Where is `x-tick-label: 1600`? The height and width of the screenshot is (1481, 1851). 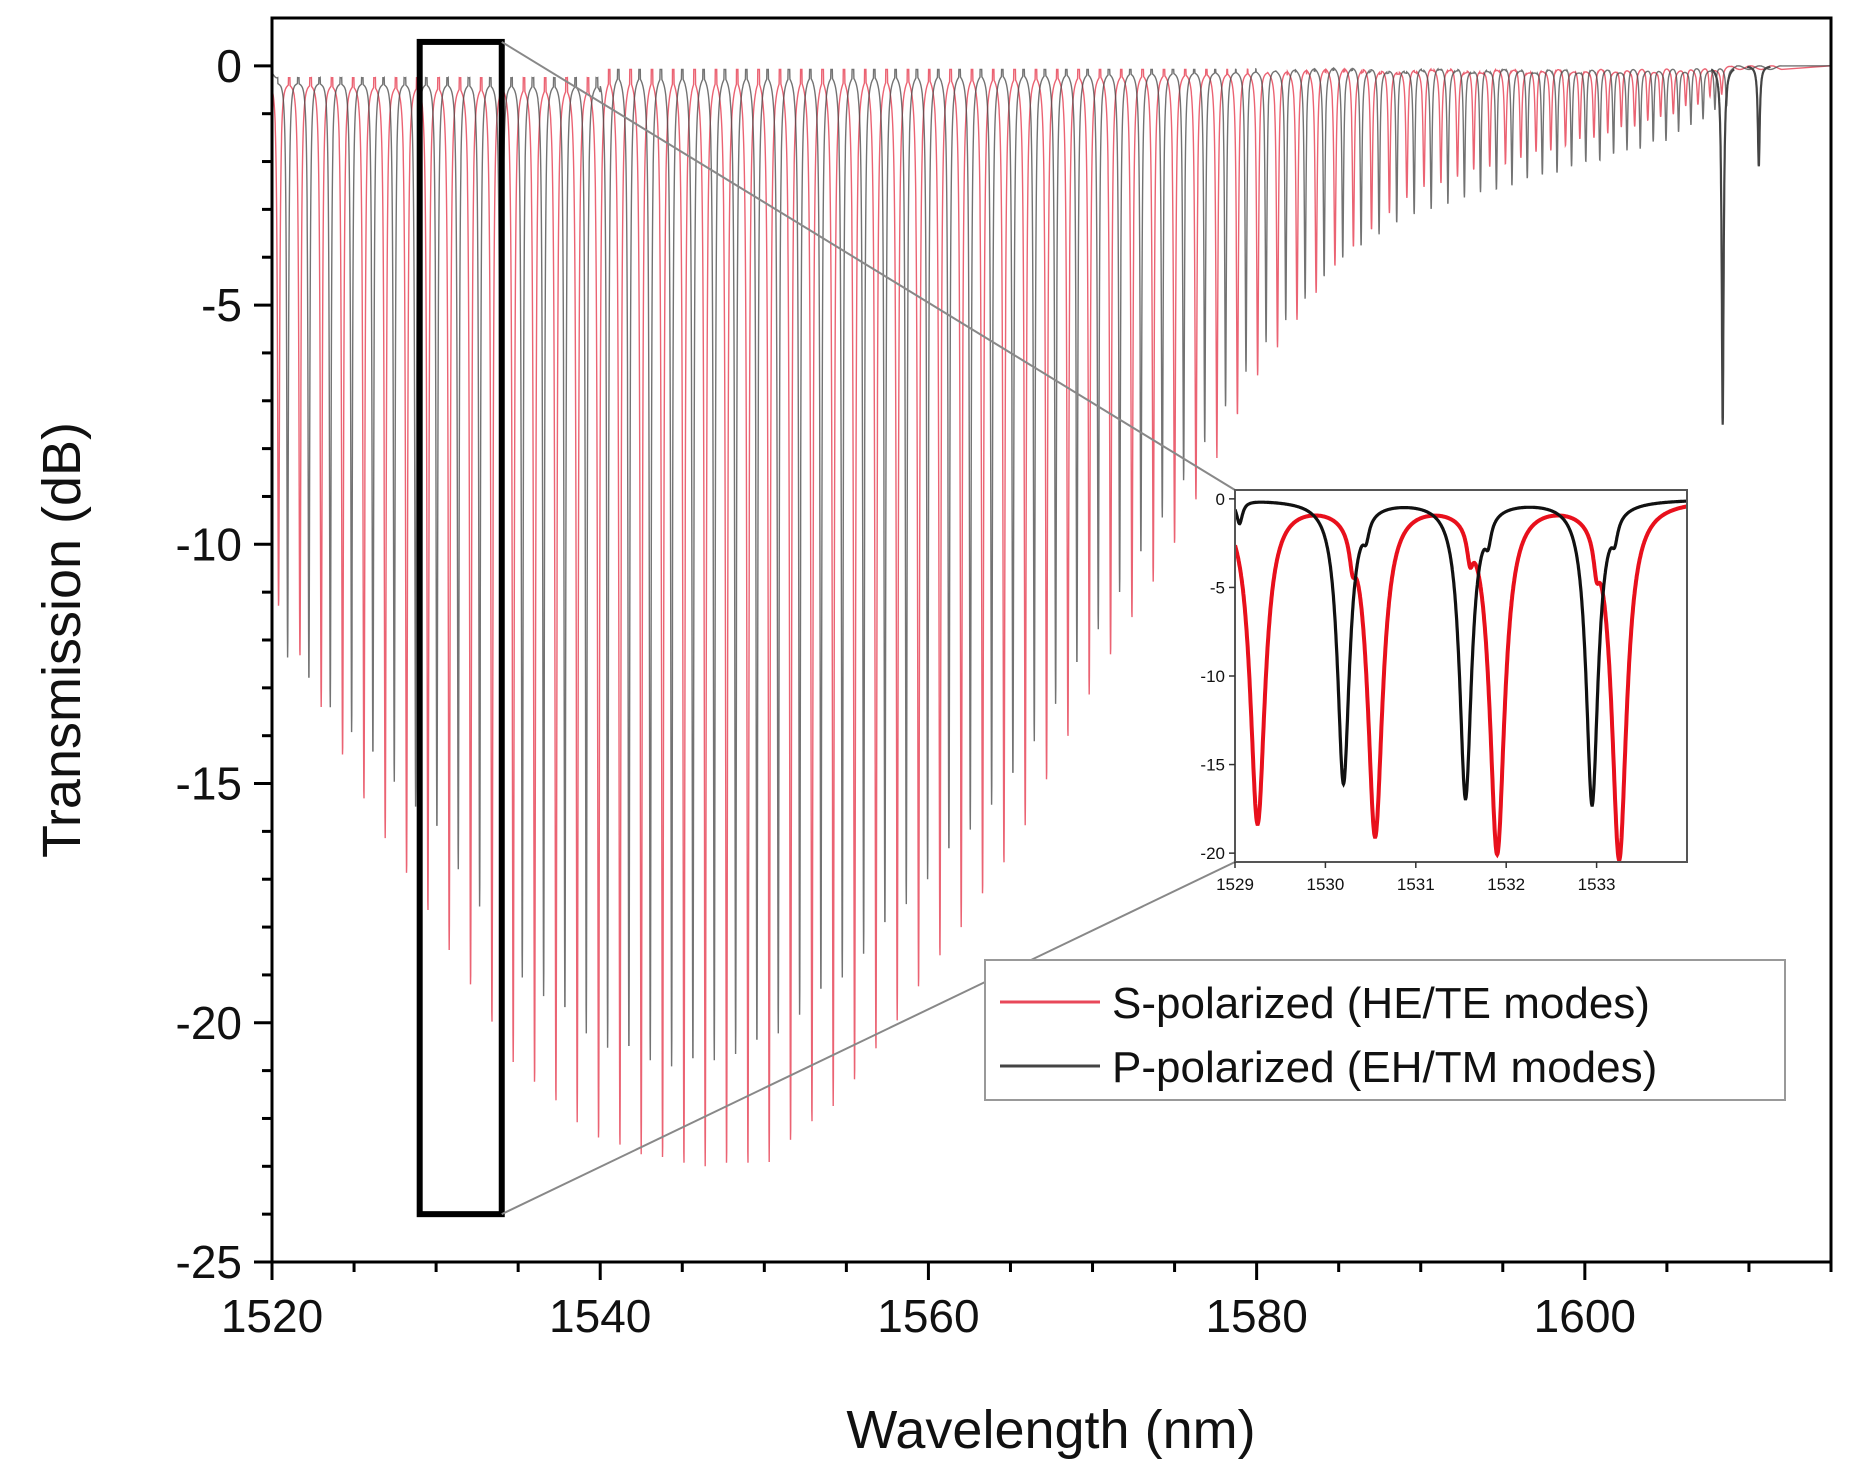 x-tick-label: 1600 is located at coordinates (1585, 1316).